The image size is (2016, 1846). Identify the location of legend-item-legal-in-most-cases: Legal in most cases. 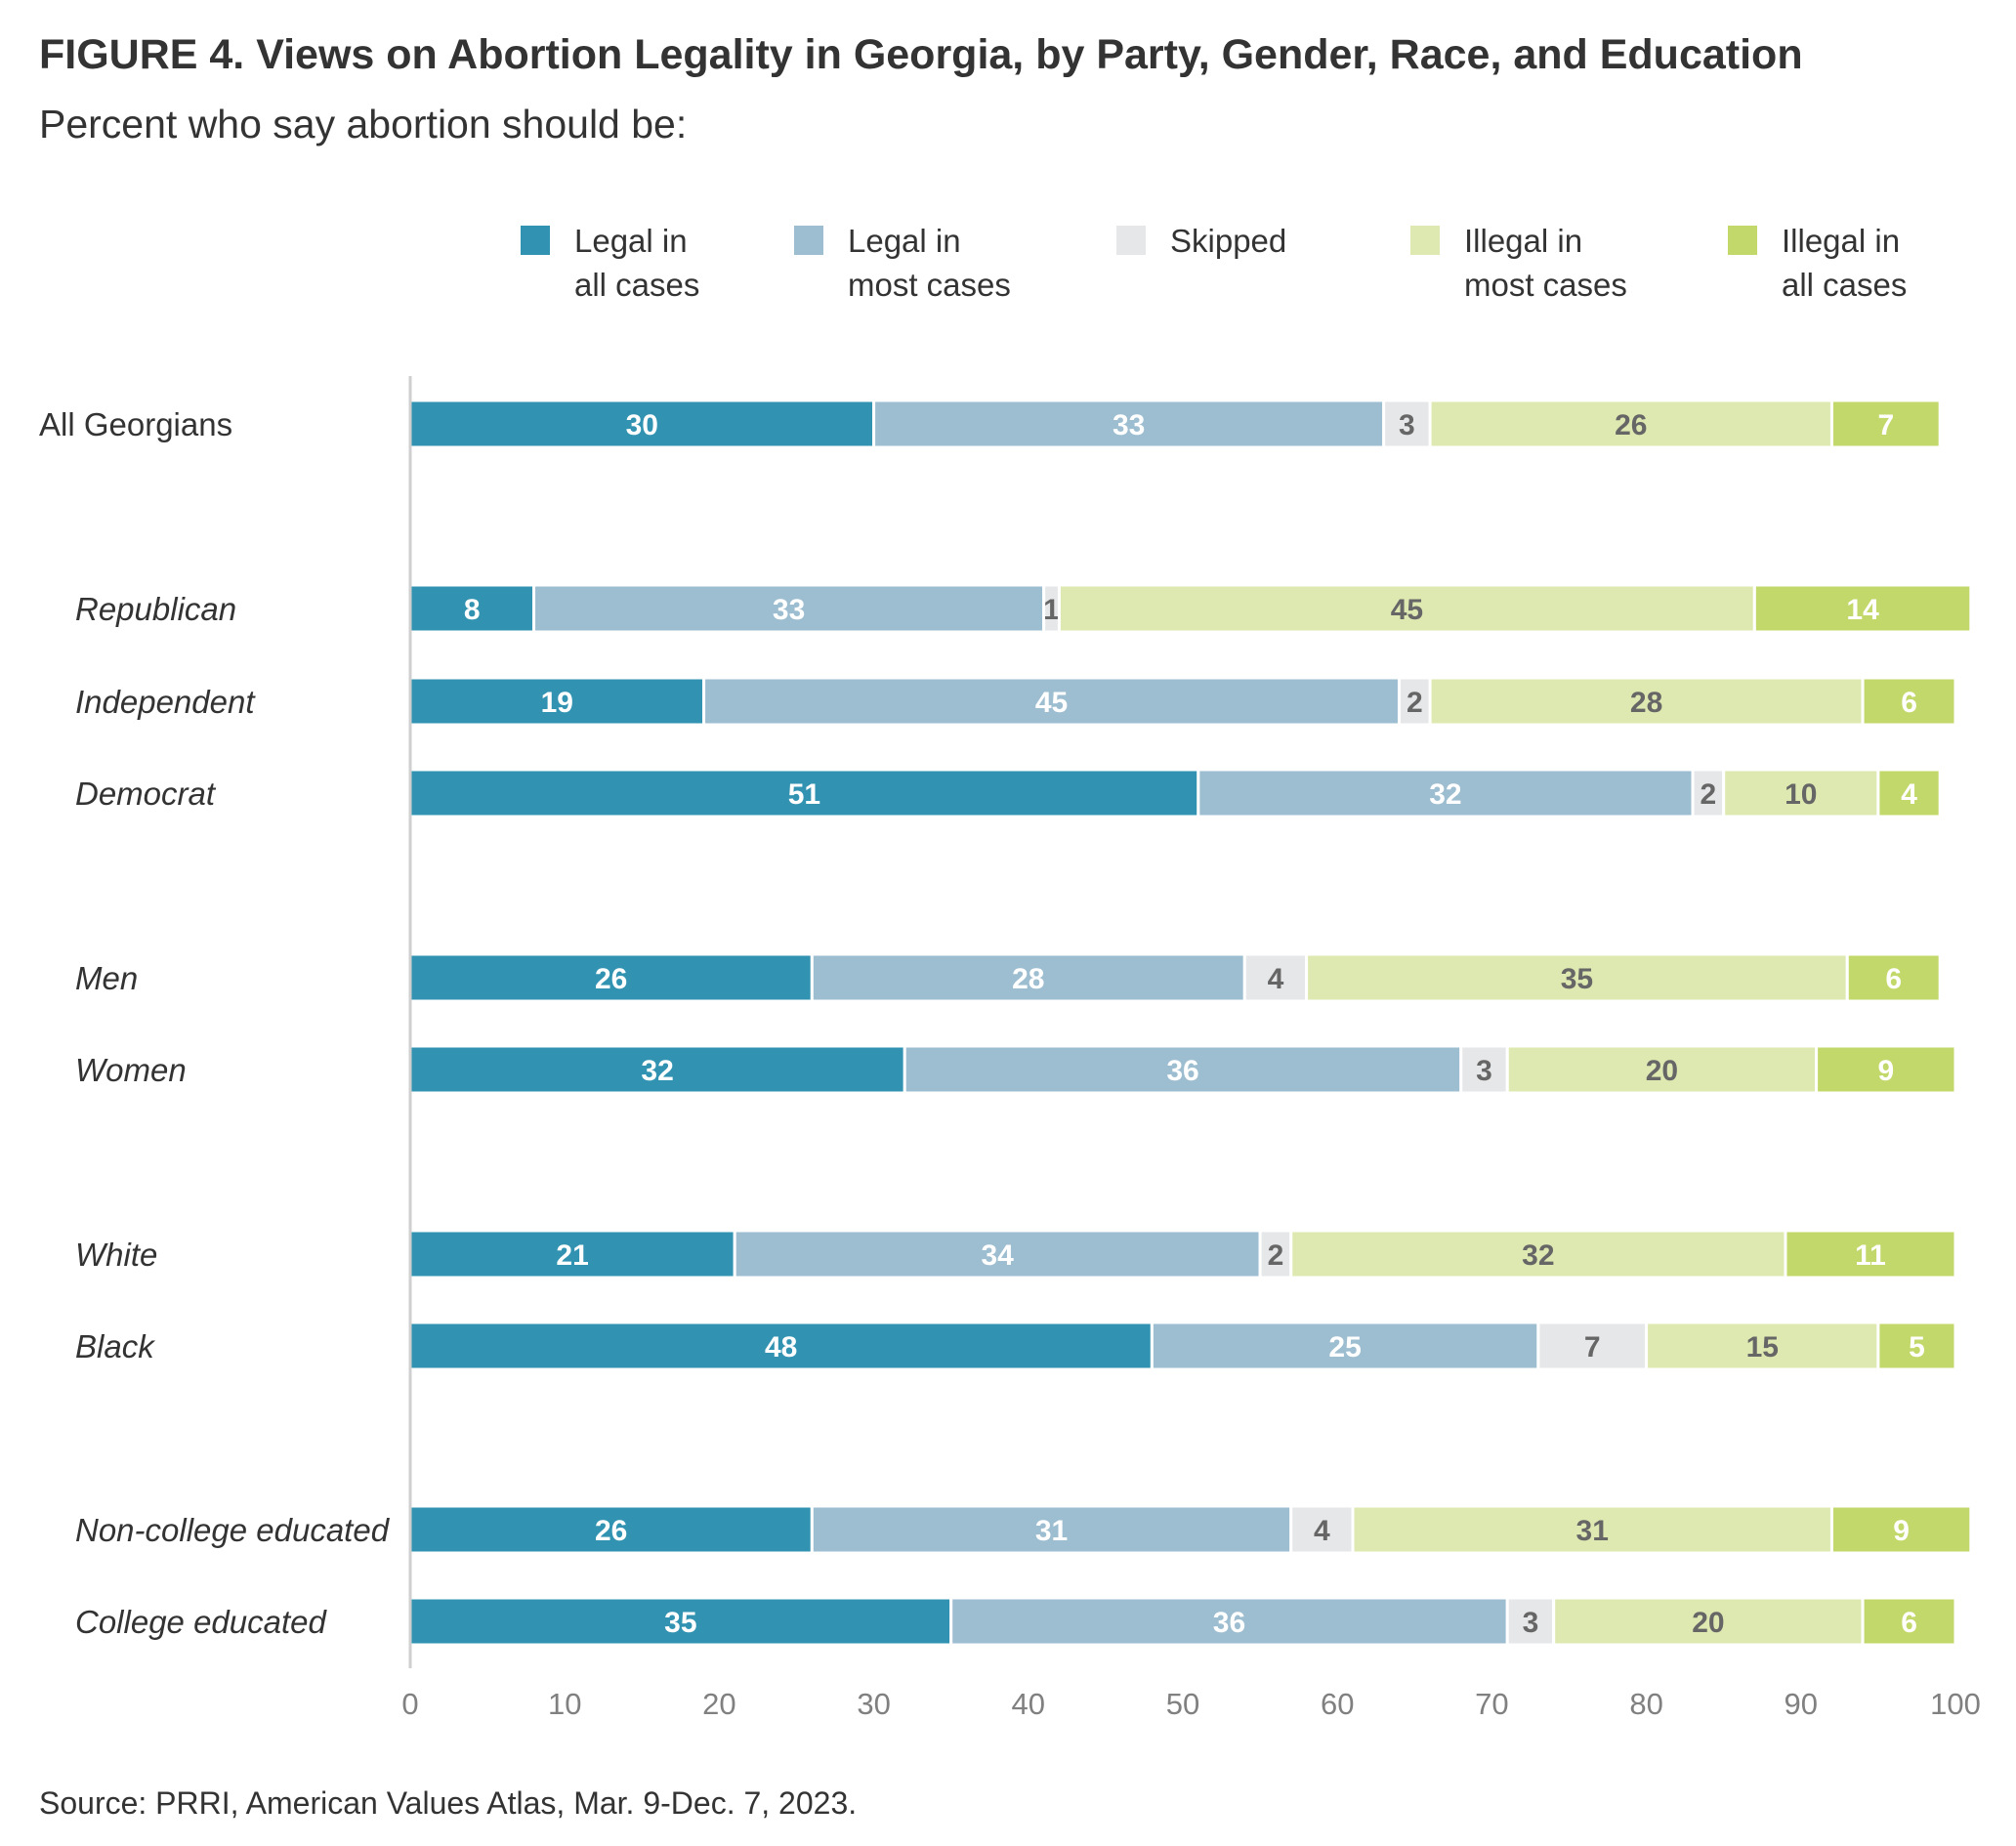
(902, 263).